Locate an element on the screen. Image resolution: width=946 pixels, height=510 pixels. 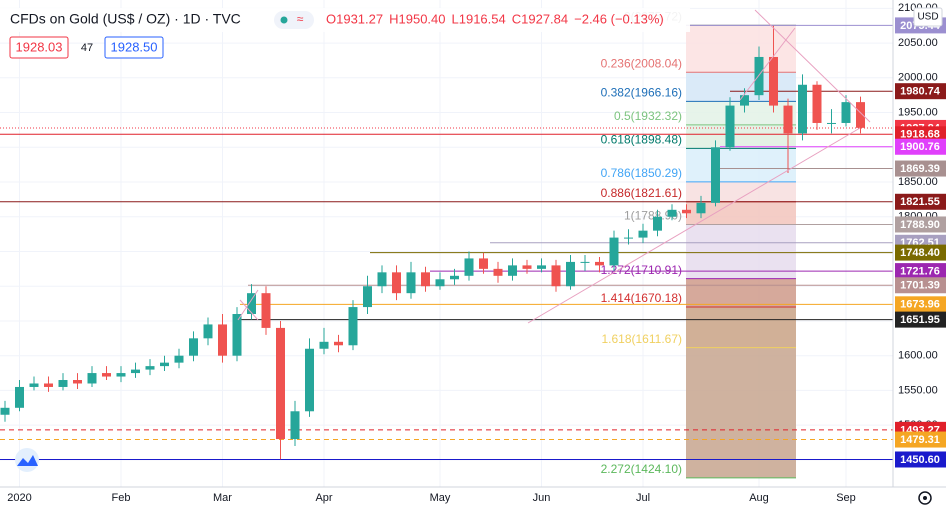
bid-box is located at coordinates (39, 47).